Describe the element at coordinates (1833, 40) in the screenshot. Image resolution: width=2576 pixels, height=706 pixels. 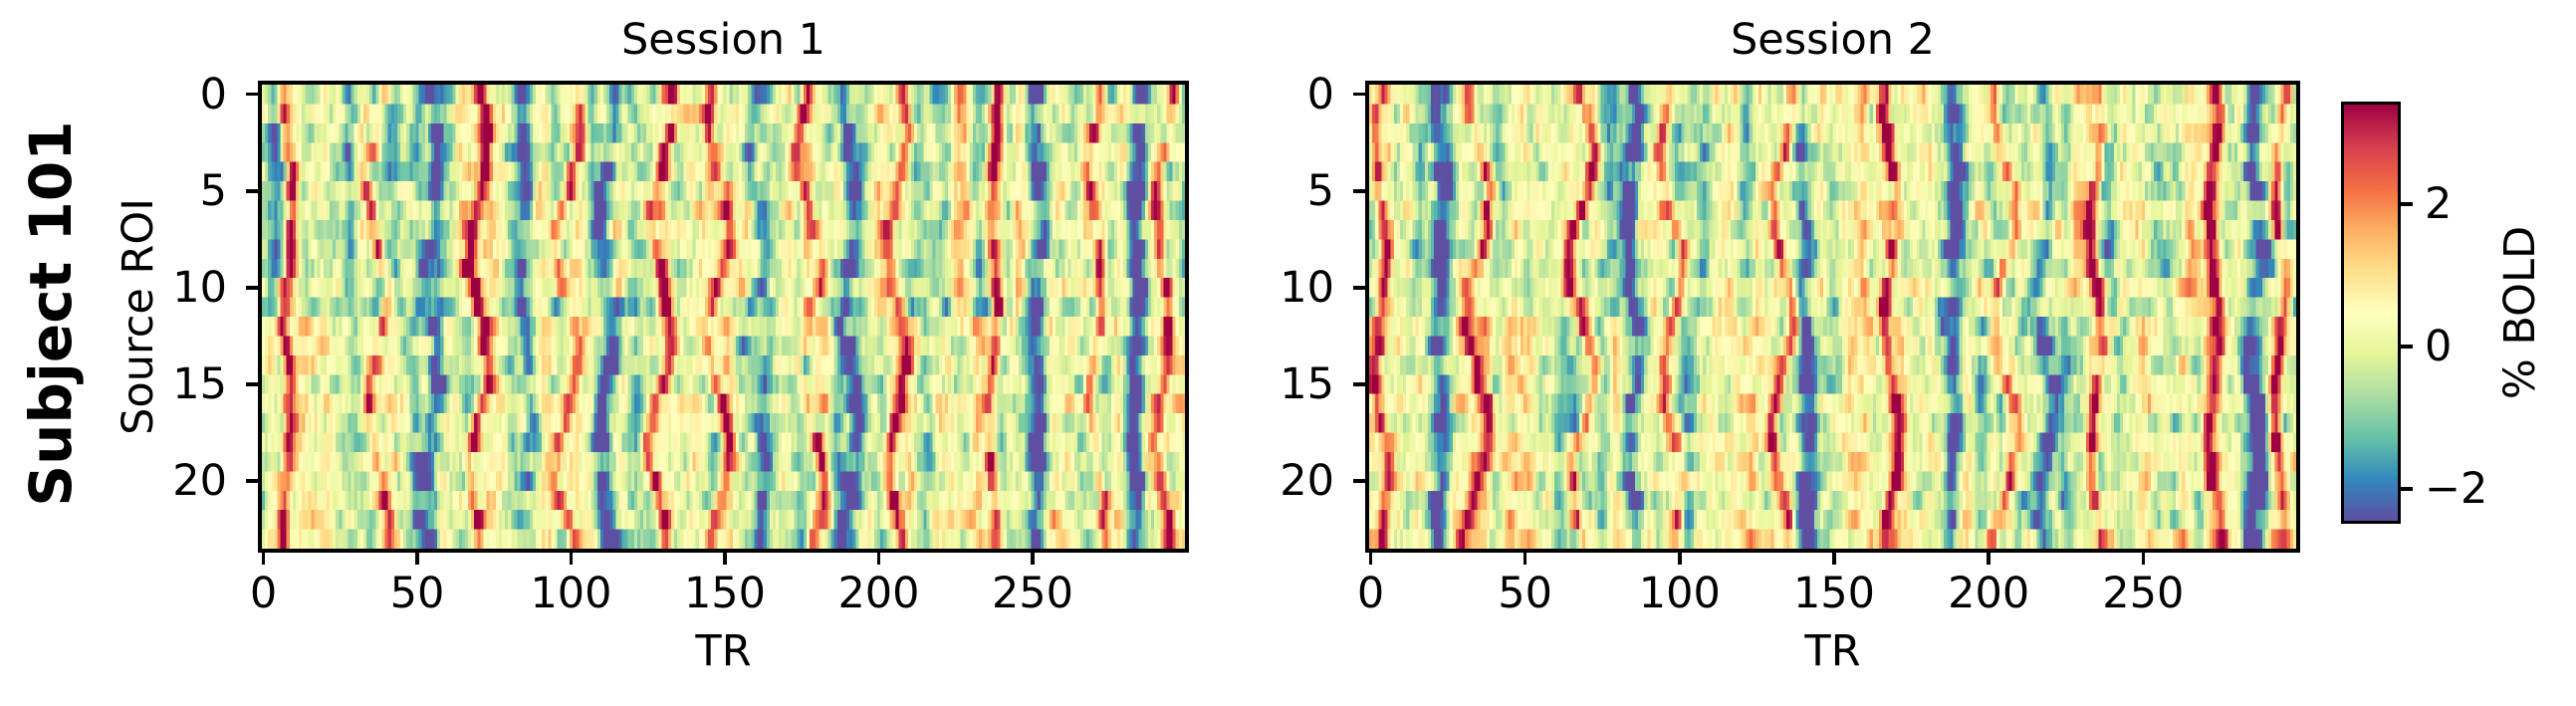
I see `panel-title-session-2: Session 2` at that location.